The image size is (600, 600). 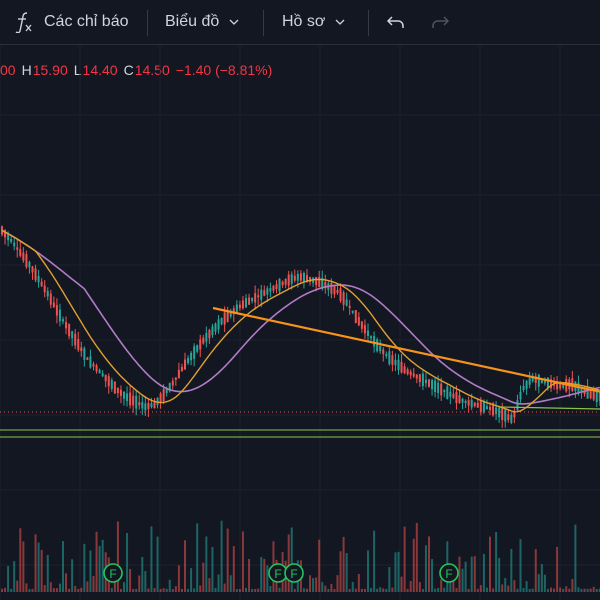 What do you see at coordinates (396, 22) in the screenshot?
I see `undo-button` at bounding box center [396, 22].